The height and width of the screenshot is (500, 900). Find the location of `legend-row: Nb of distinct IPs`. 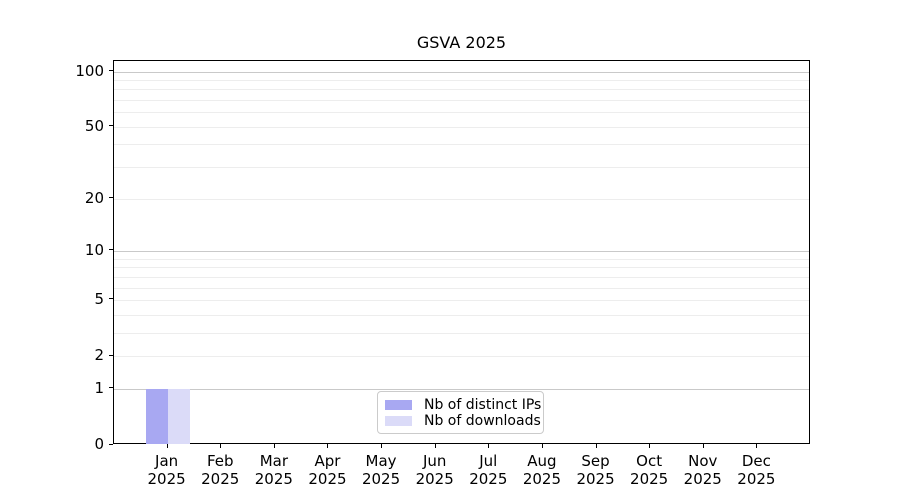

legend-row: Nb of distinct IPs is located at coordinates (463, 405).